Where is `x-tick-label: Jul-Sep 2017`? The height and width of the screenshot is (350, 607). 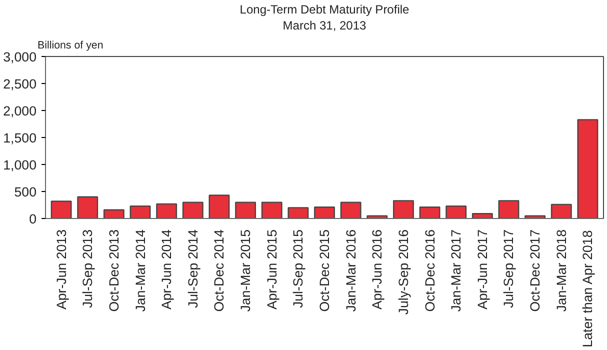 x-tick-label: Jul-Sep 2017 is located at coordinates (508, 268).